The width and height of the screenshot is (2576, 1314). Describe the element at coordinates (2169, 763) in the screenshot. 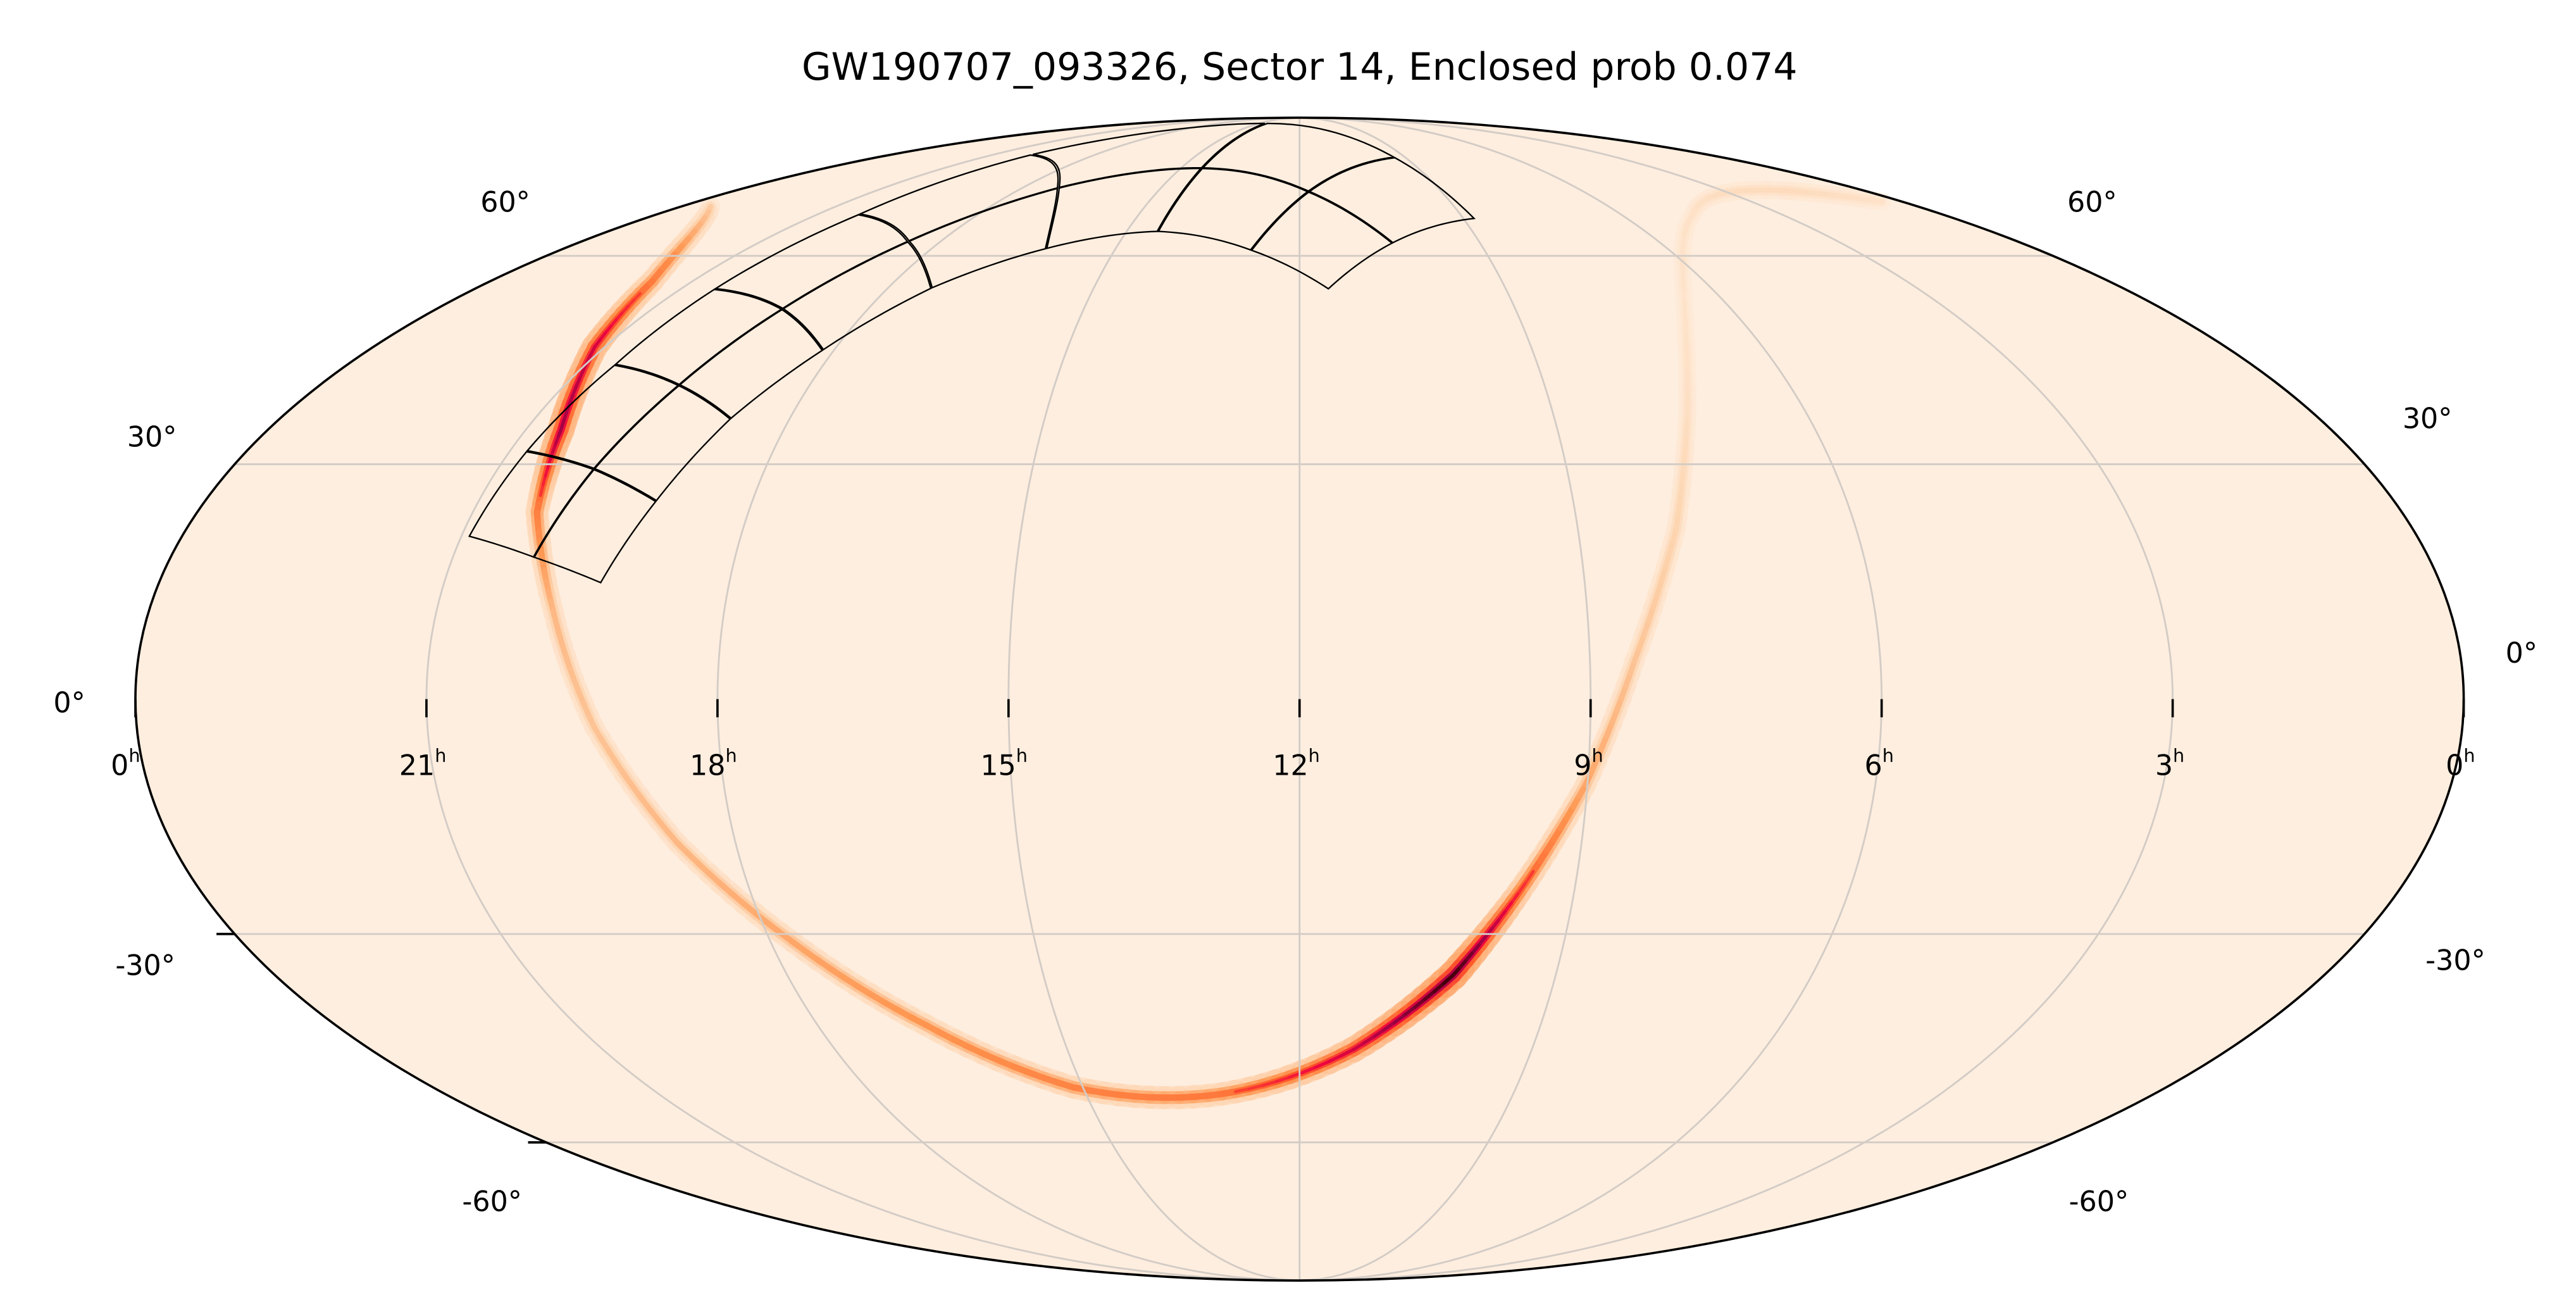

I see `ra-tick-label: 3h` at that location.